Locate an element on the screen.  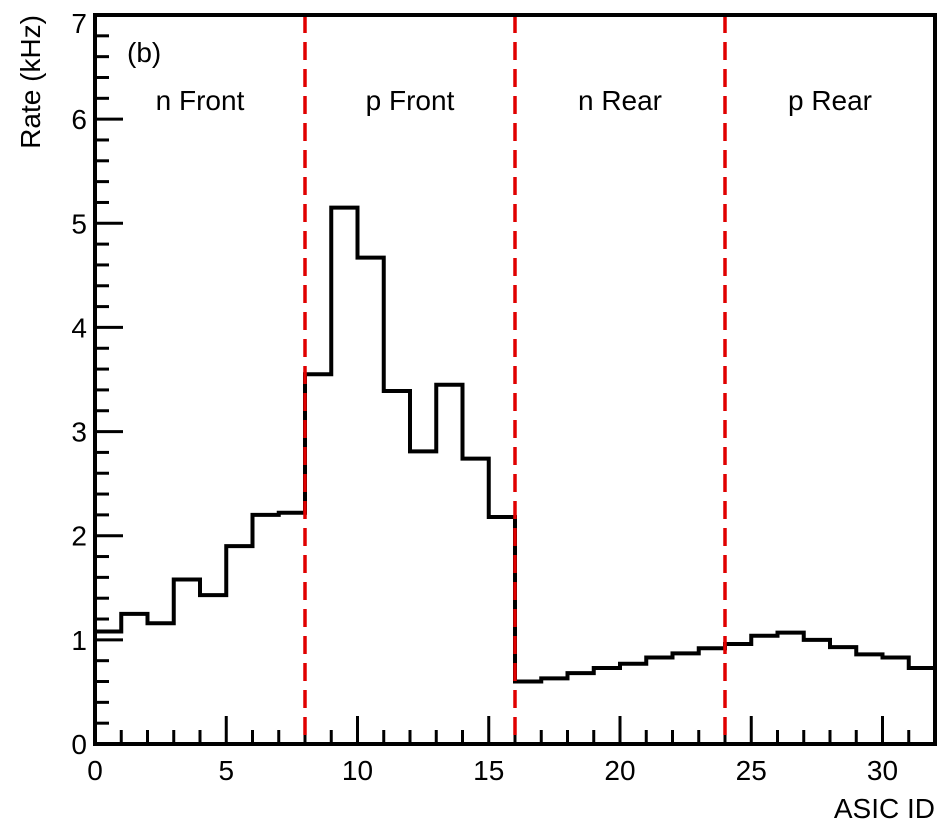
region-label: p Rear is located at coordinates (830, 100).